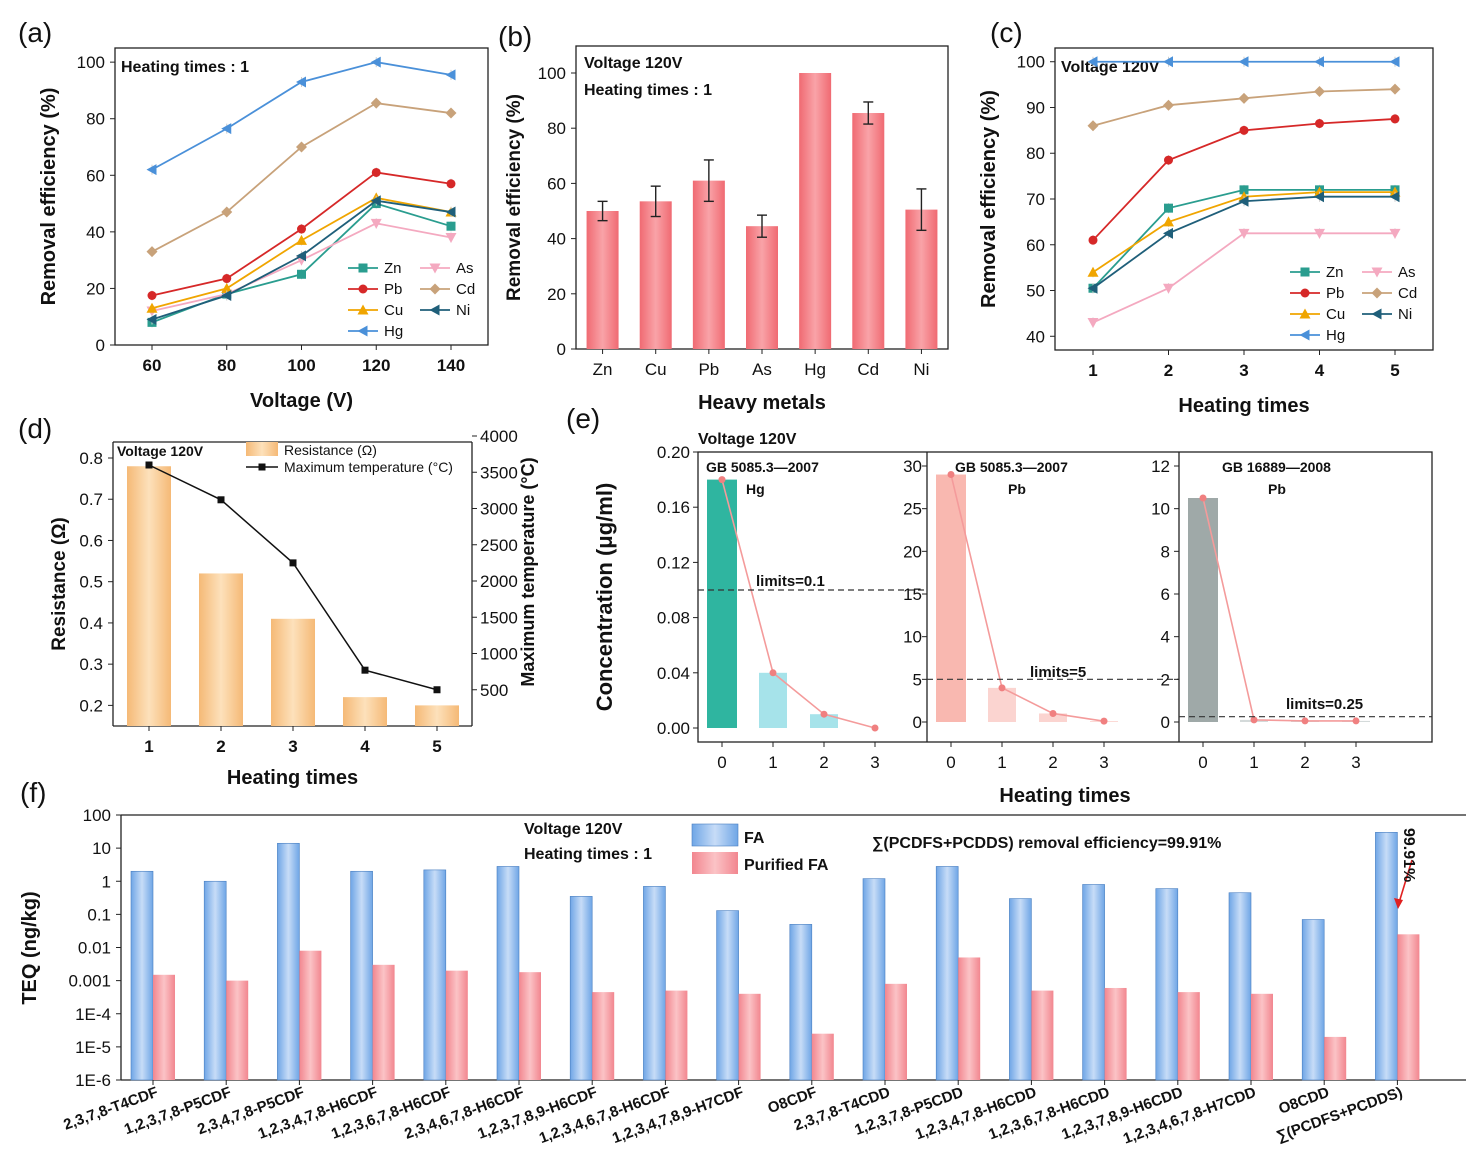  I want to click on y-tick-label: 50, so click(1035, 291).